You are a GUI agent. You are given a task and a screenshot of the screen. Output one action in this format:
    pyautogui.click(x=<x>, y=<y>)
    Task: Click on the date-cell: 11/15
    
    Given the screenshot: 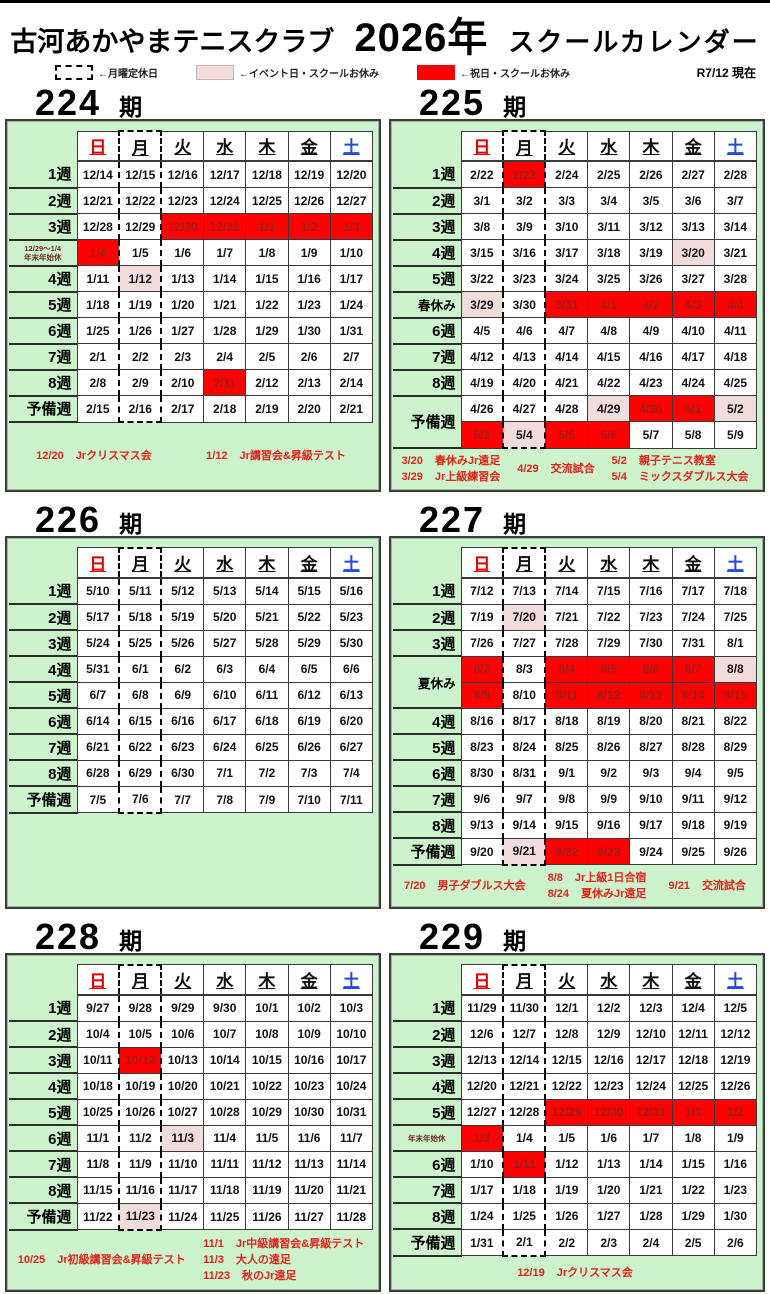 What is the action you would take?
    pyautogui.click(x=98, y=1190)
    